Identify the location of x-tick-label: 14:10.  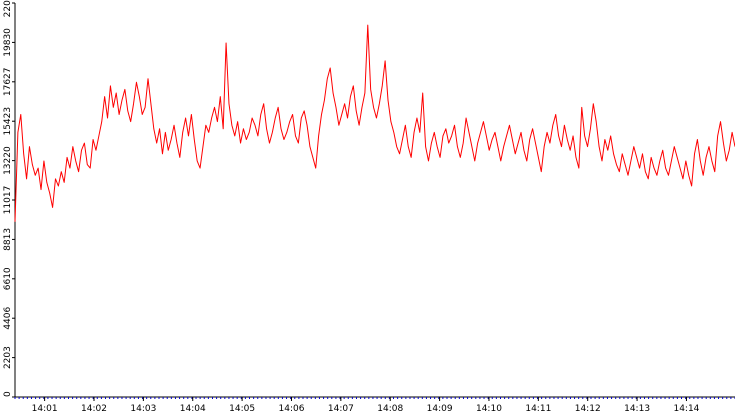
(489, 409).